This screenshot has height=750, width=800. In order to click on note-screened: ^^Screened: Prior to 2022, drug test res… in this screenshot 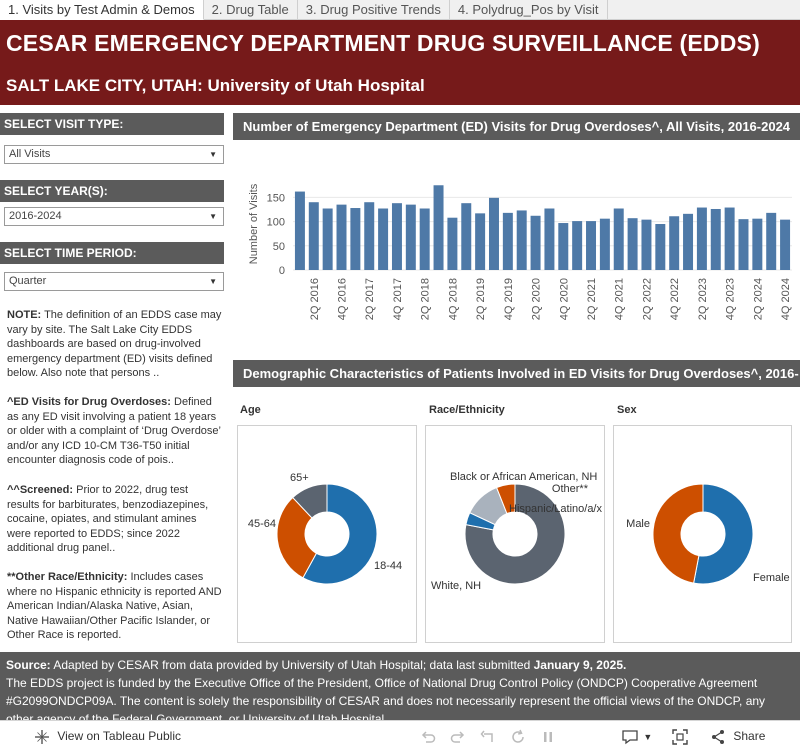, I will do `click(115, 519)`.